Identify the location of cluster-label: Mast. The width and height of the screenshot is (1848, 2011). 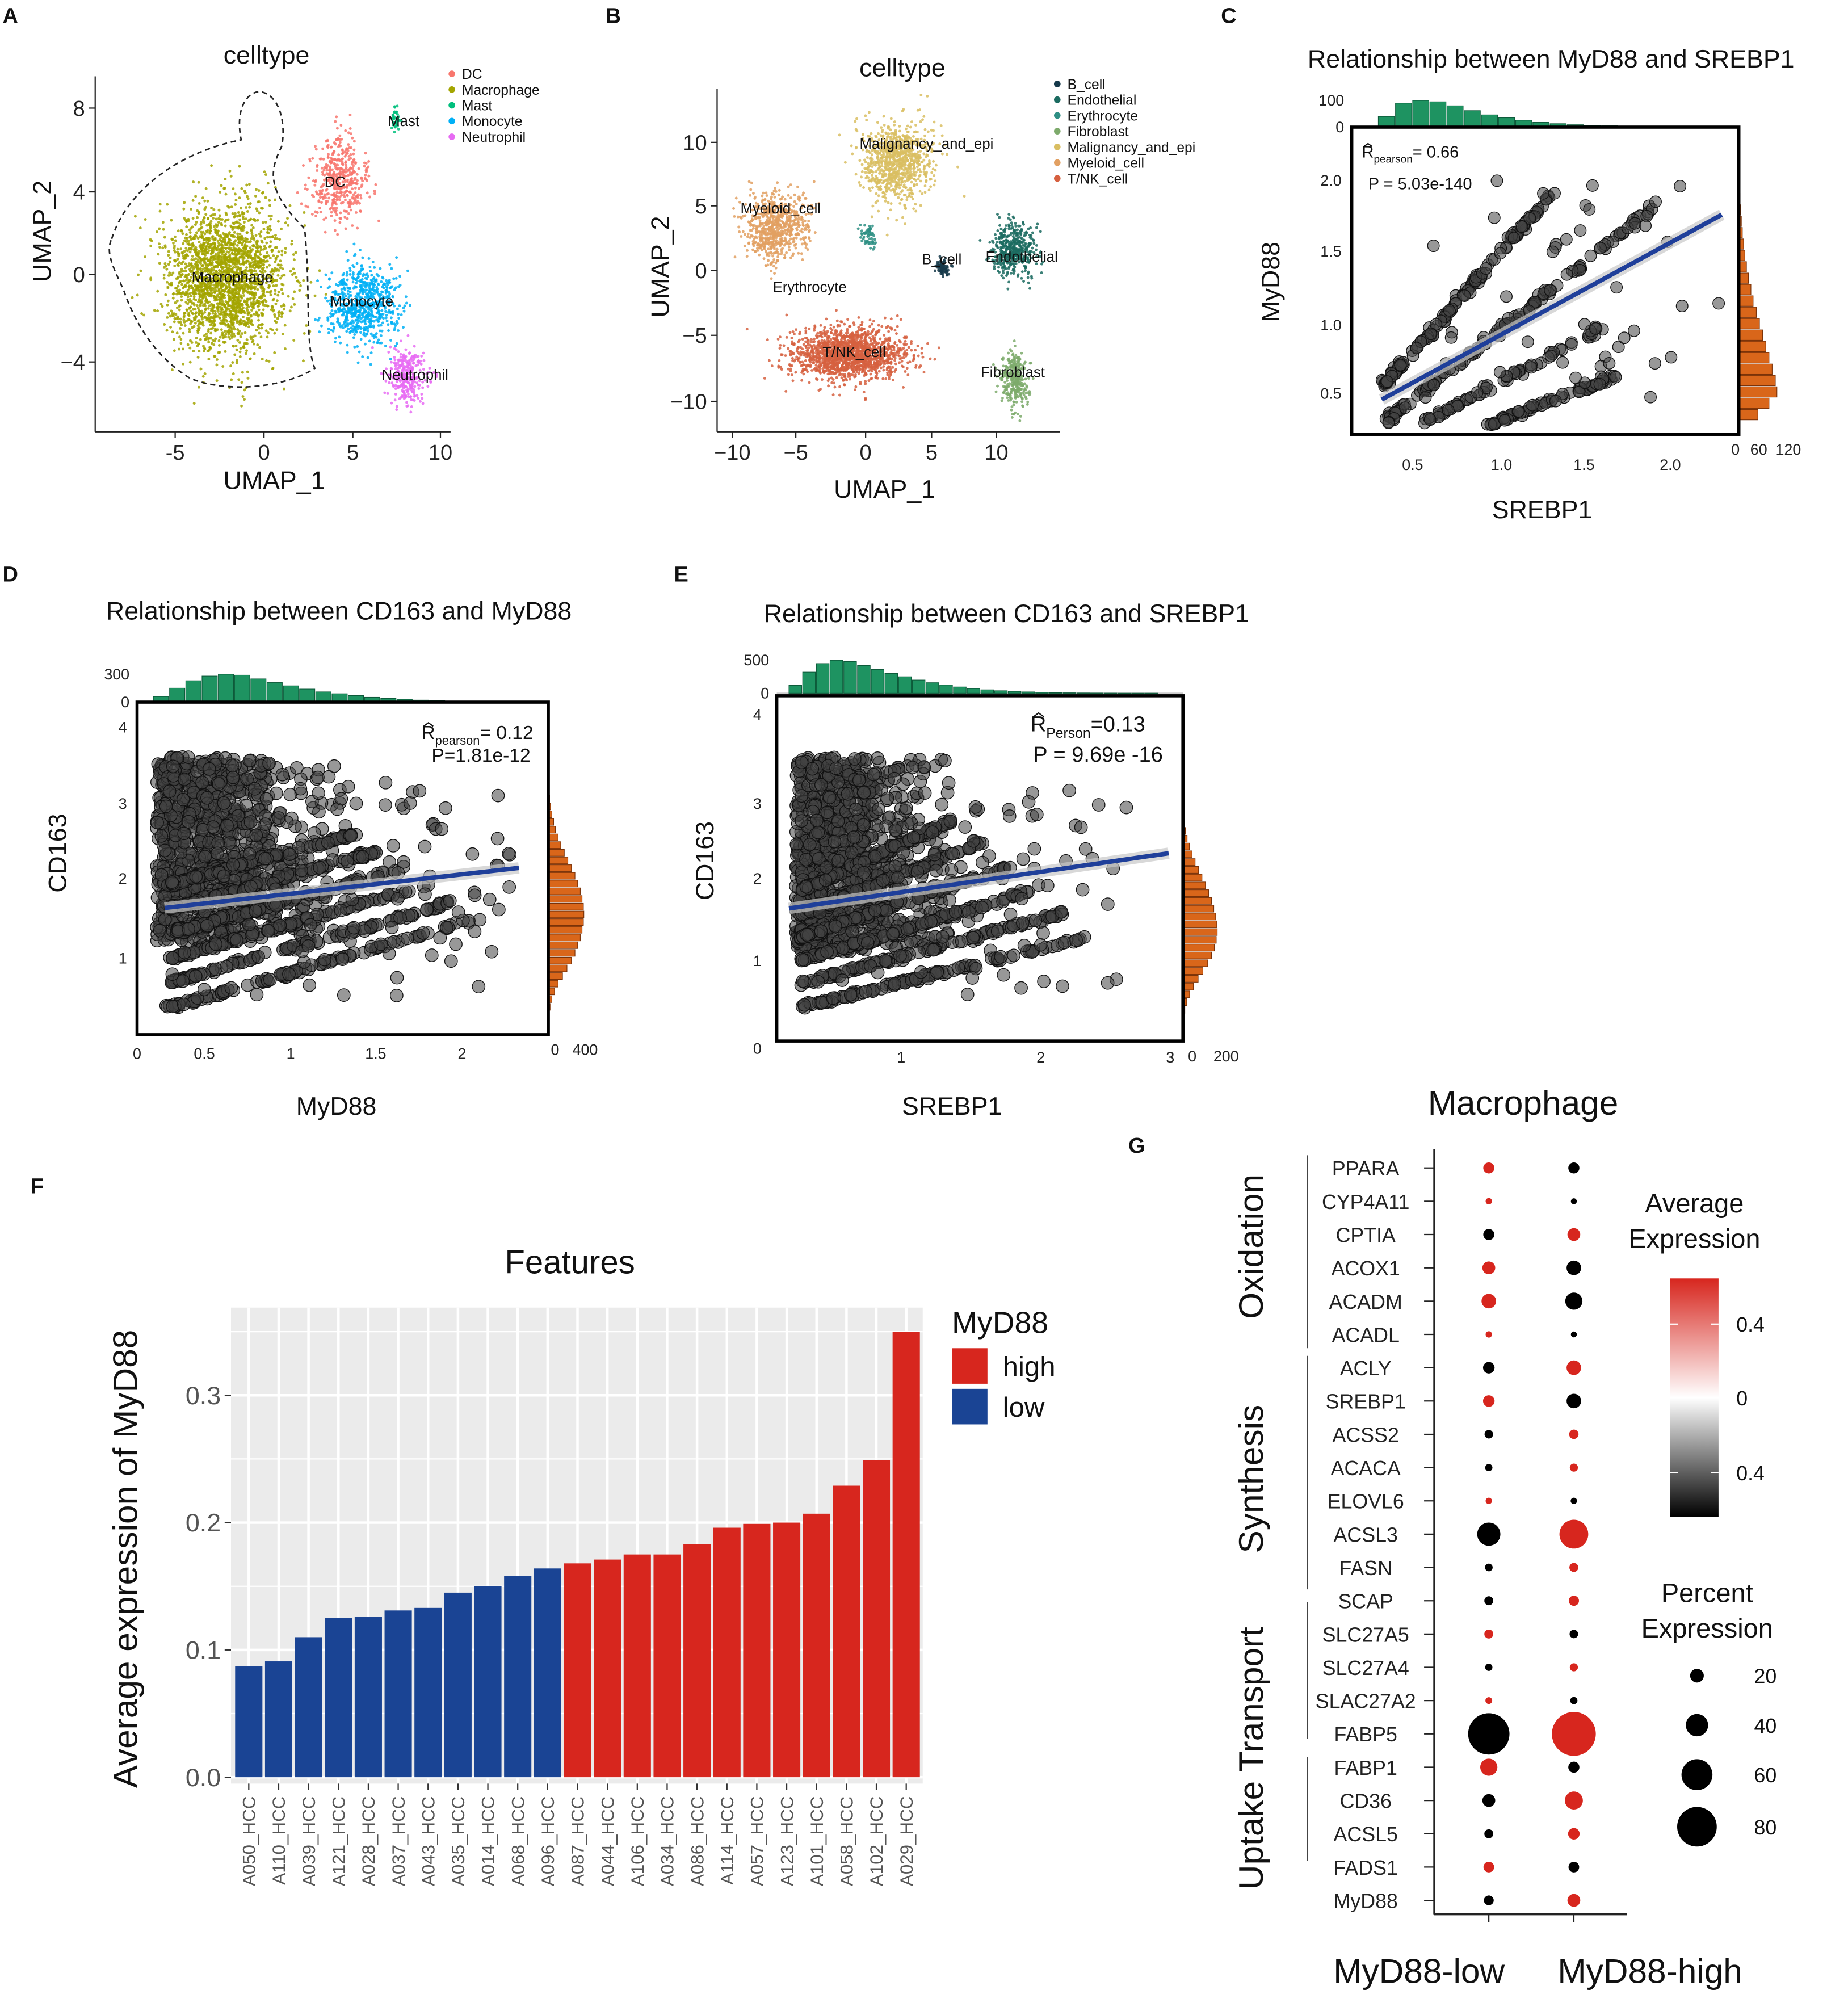
(403, 121).